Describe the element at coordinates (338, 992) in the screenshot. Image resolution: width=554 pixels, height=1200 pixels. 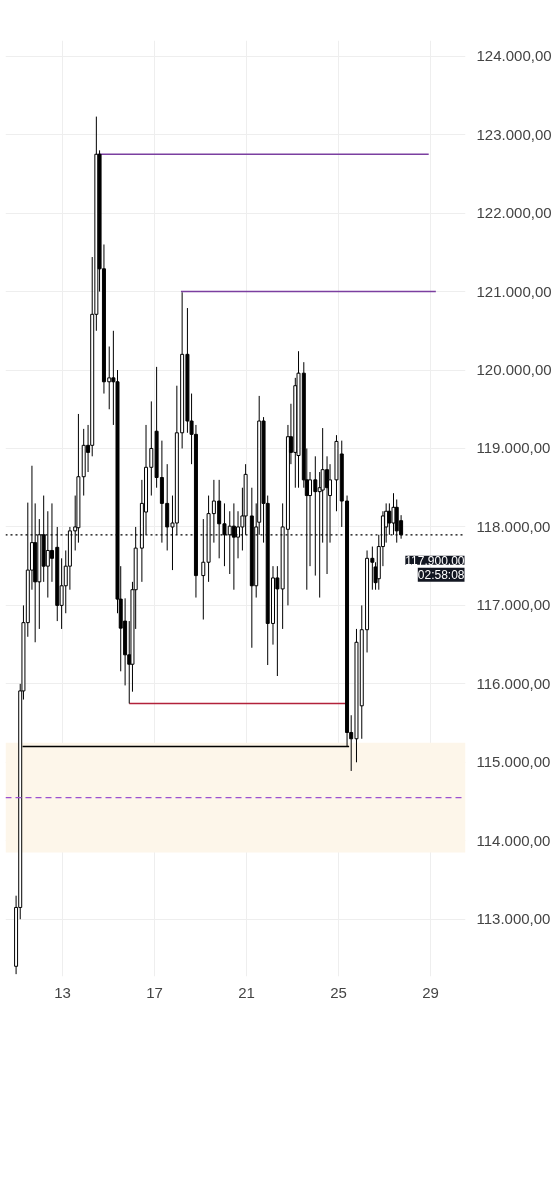
I see `x-tick-label: 25` at that location.